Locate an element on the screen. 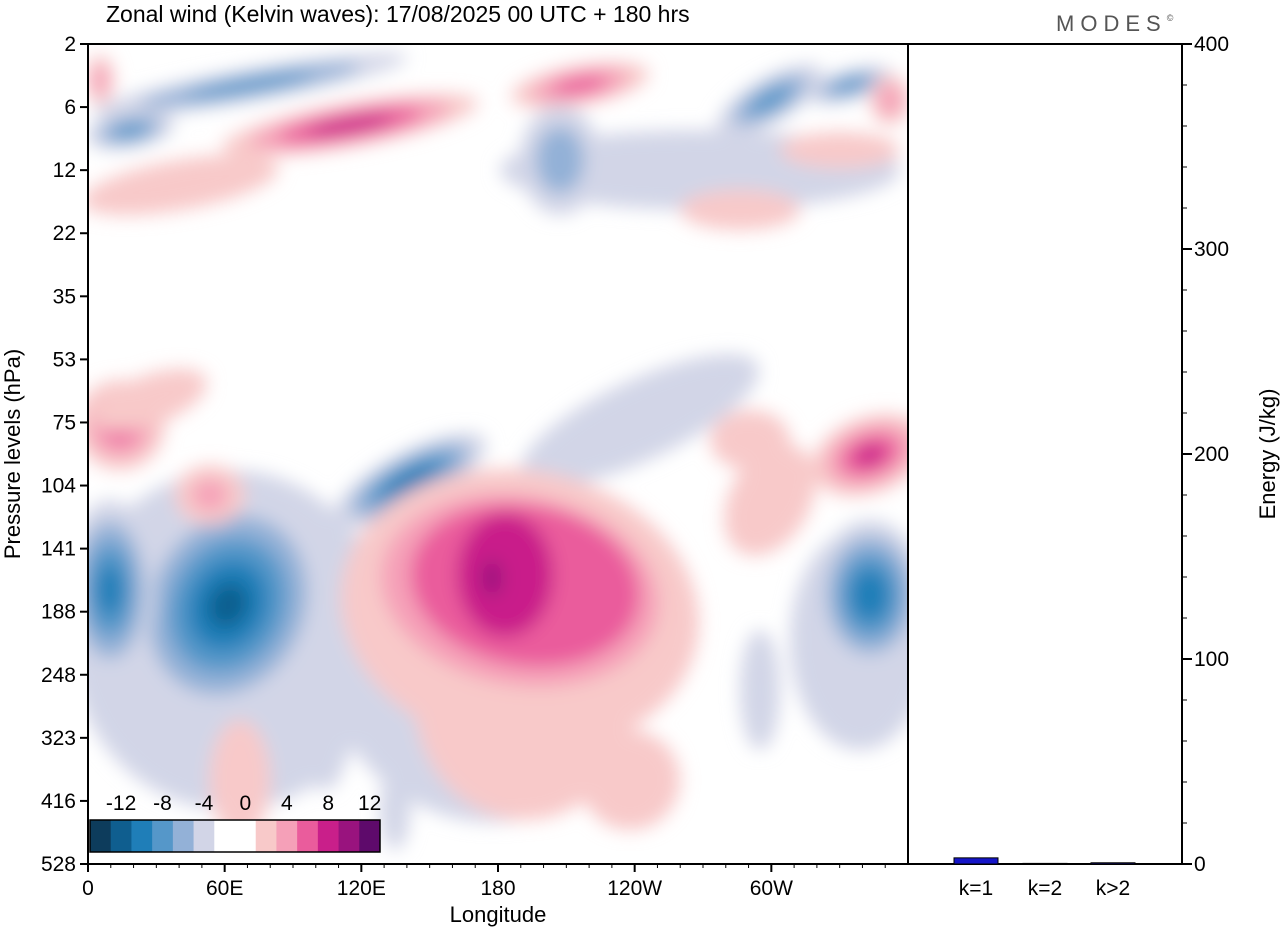 The image size is (1280, 930). colorbar-frame is located at coordinates (235, 836).